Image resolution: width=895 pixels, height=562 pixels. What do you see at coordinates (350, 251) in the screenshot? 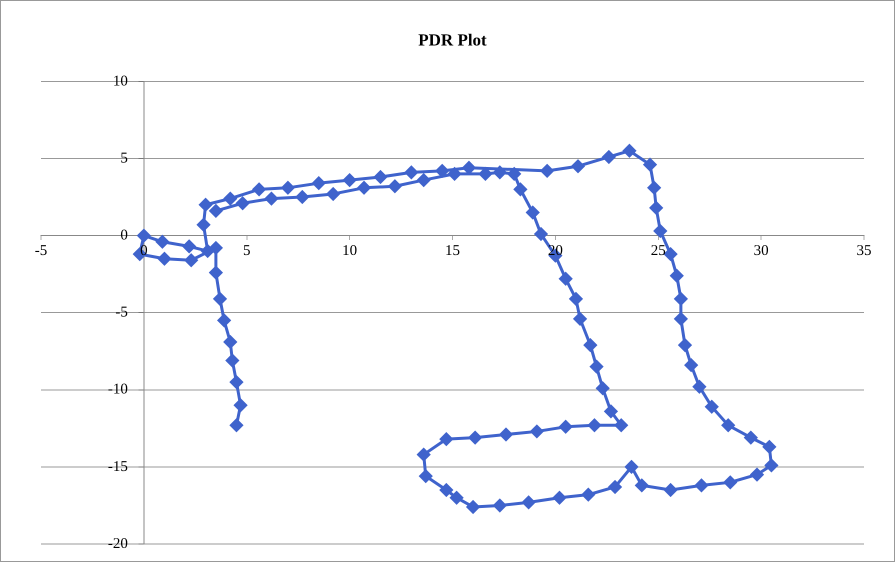
I see `x-tick-label: 10` at bounding box center [350, 251].